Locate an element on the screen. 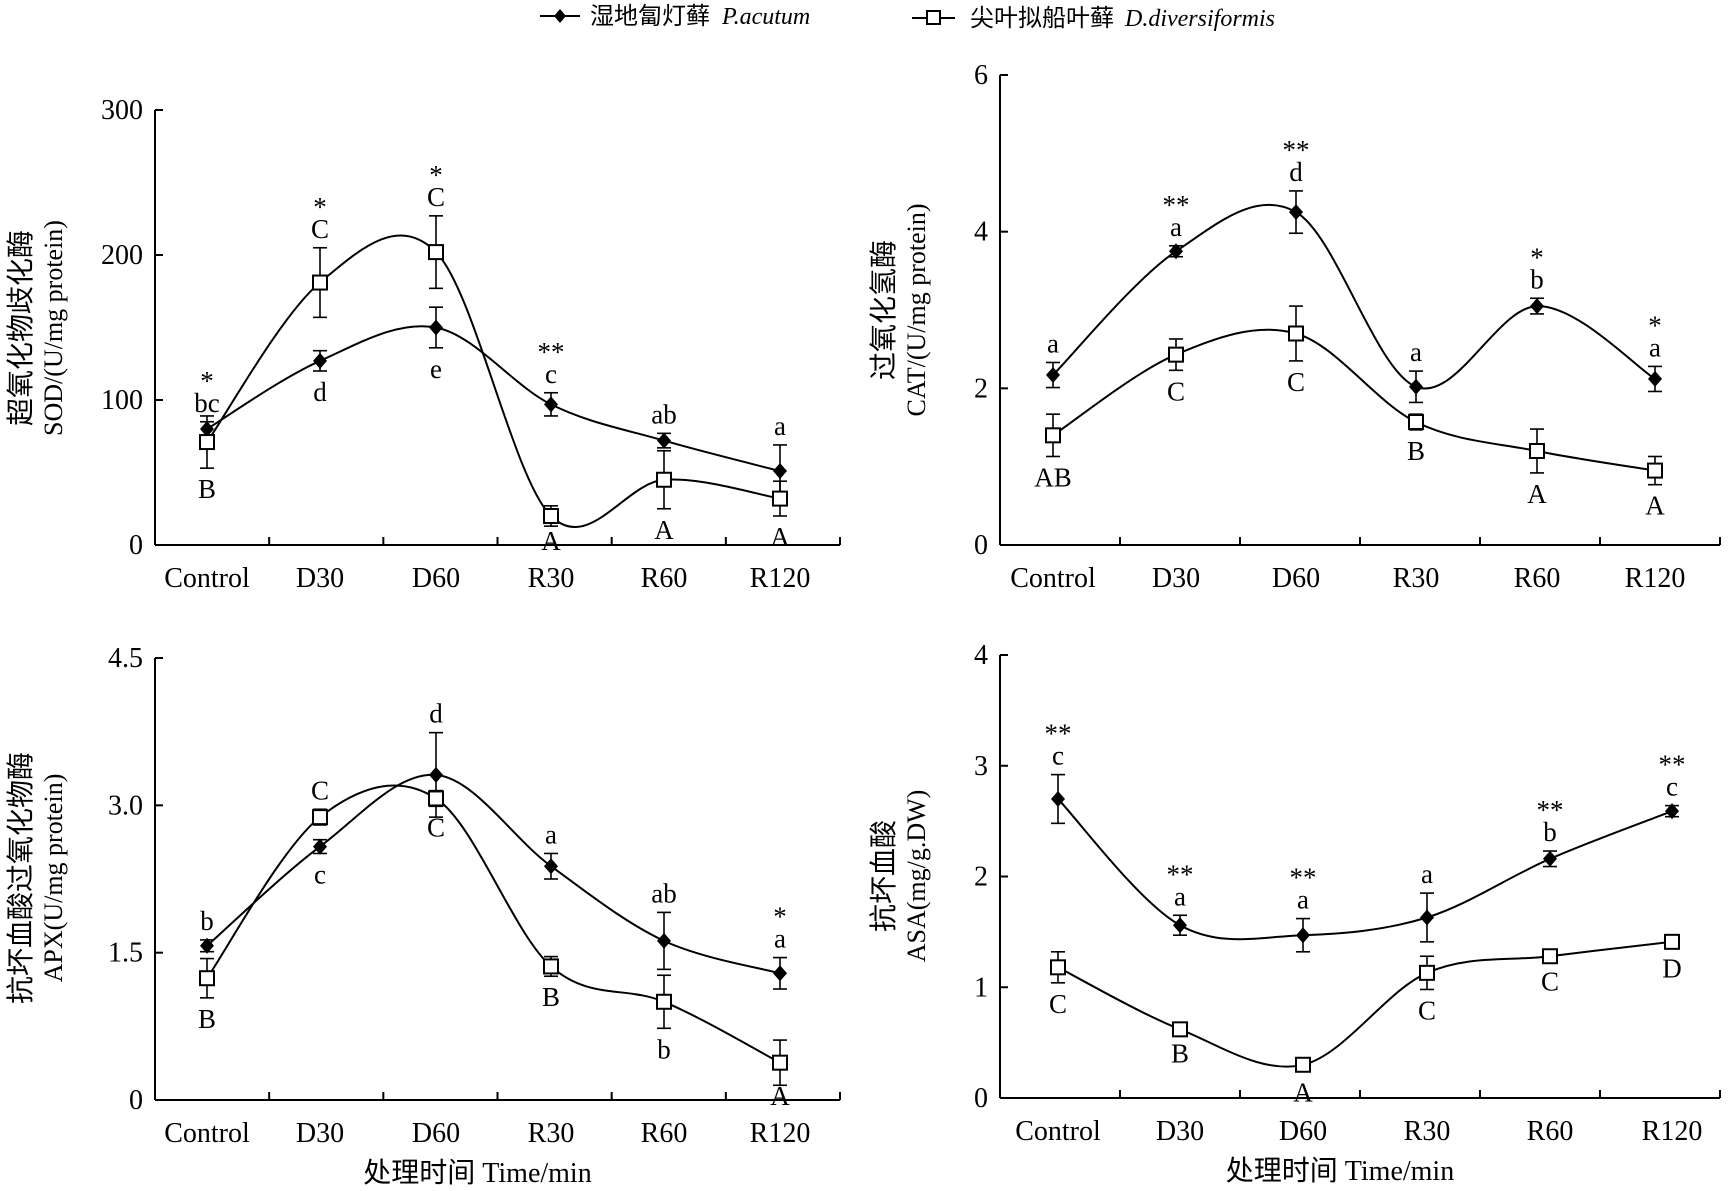 This screenshot has width=1734, height=1191. y-tick-label: 2 is located at coordinates (981, 877).